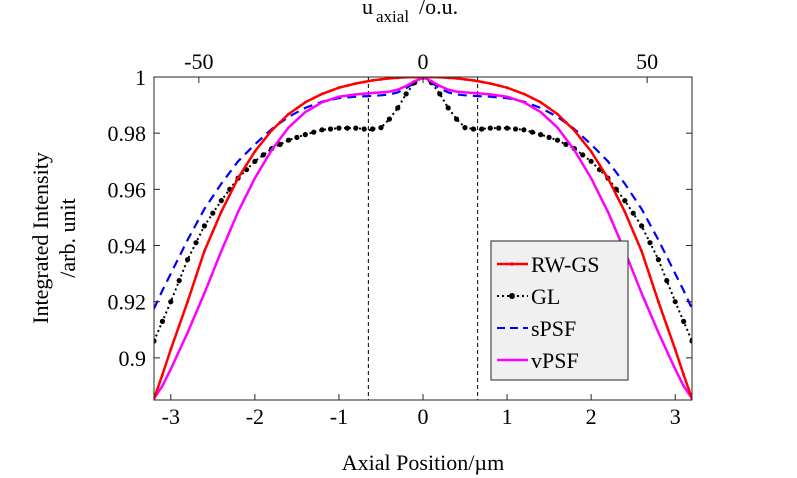 This screenshot has width=797, height=478. Describe the element at coordinates (553, 328) in the screenshot. I see `legend-label-spsf: sPSF` at that location.